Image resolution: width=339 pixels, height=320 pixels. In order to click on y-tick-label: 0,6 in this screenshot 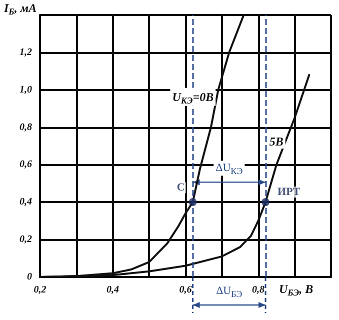, I will do `click(26, 164)`.